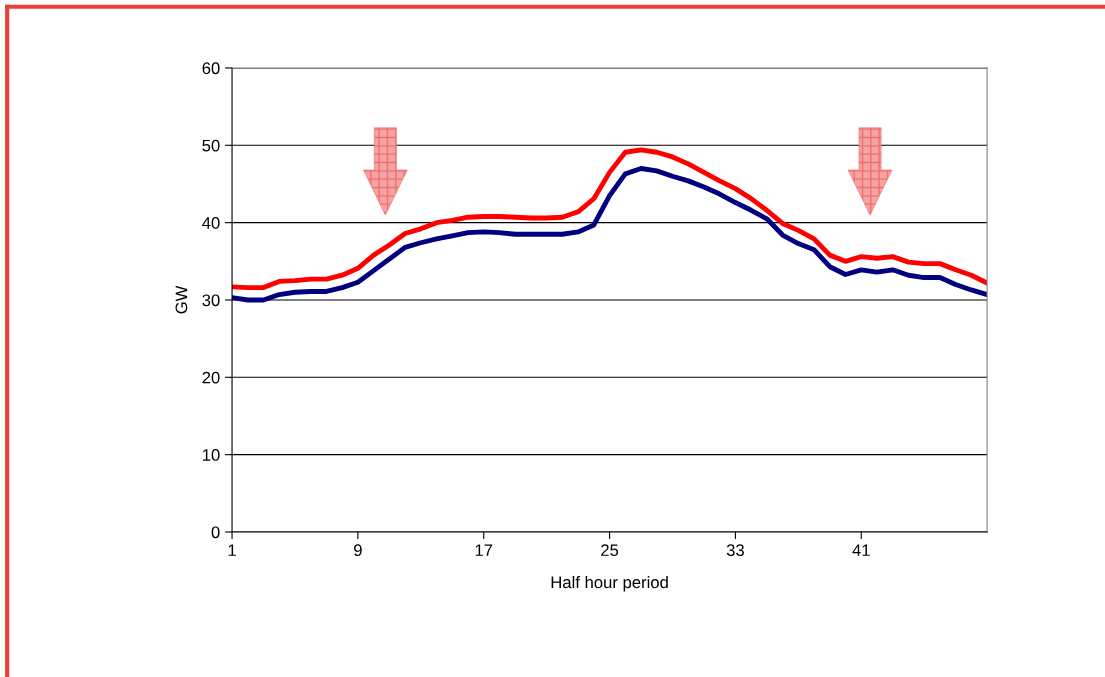 The image size is (1105, 677). Describe the element at coordinates (610, 550) in the screenshot. I see `x-tick-label: 25` at that location.